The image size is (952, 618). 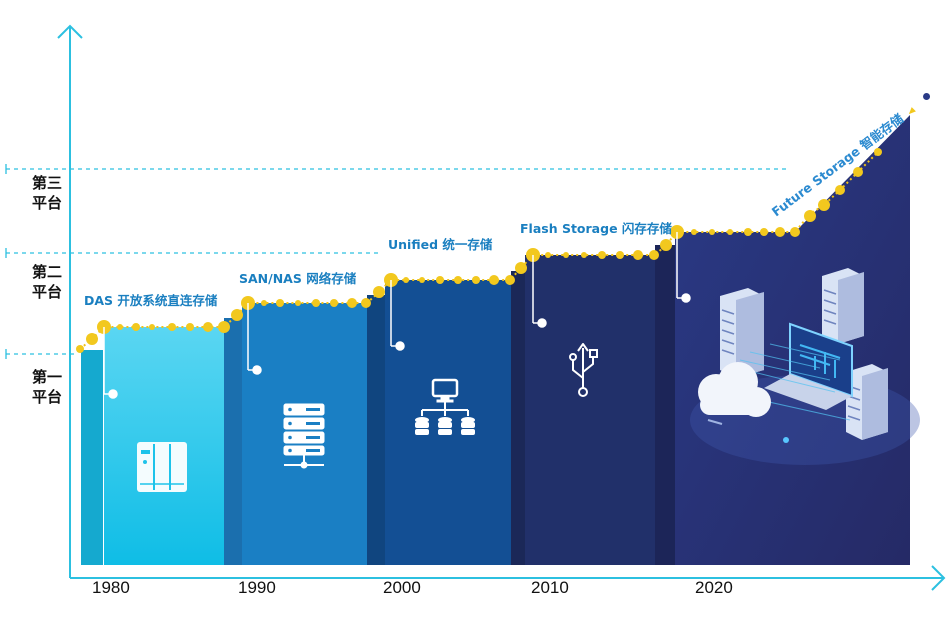 What do you see at coordinates (921, 101) in the screenshot?
I see `rocket-icon` at bounding box center [921, 101].